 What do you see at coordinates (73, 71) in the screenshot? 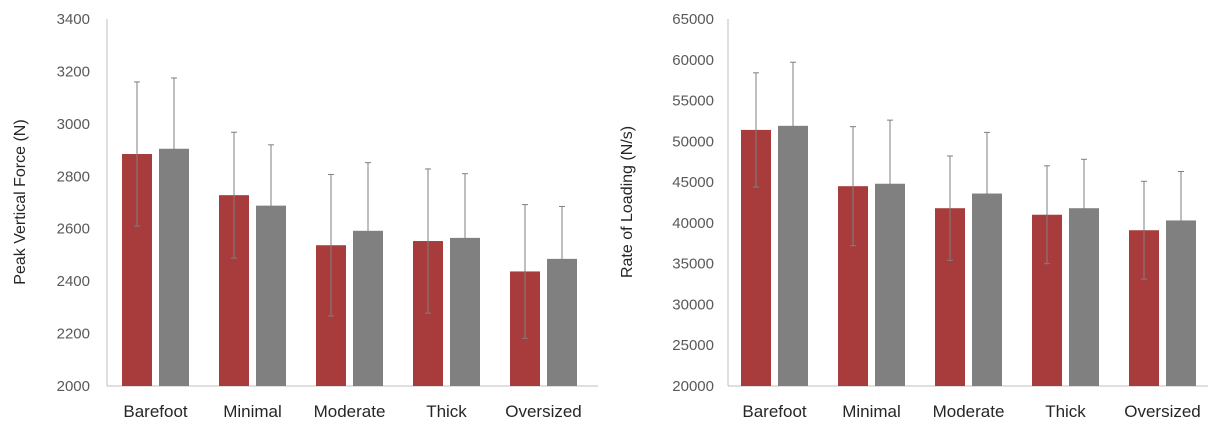
I see `y-tick-label: 3200` at bounding box center [73, 71].